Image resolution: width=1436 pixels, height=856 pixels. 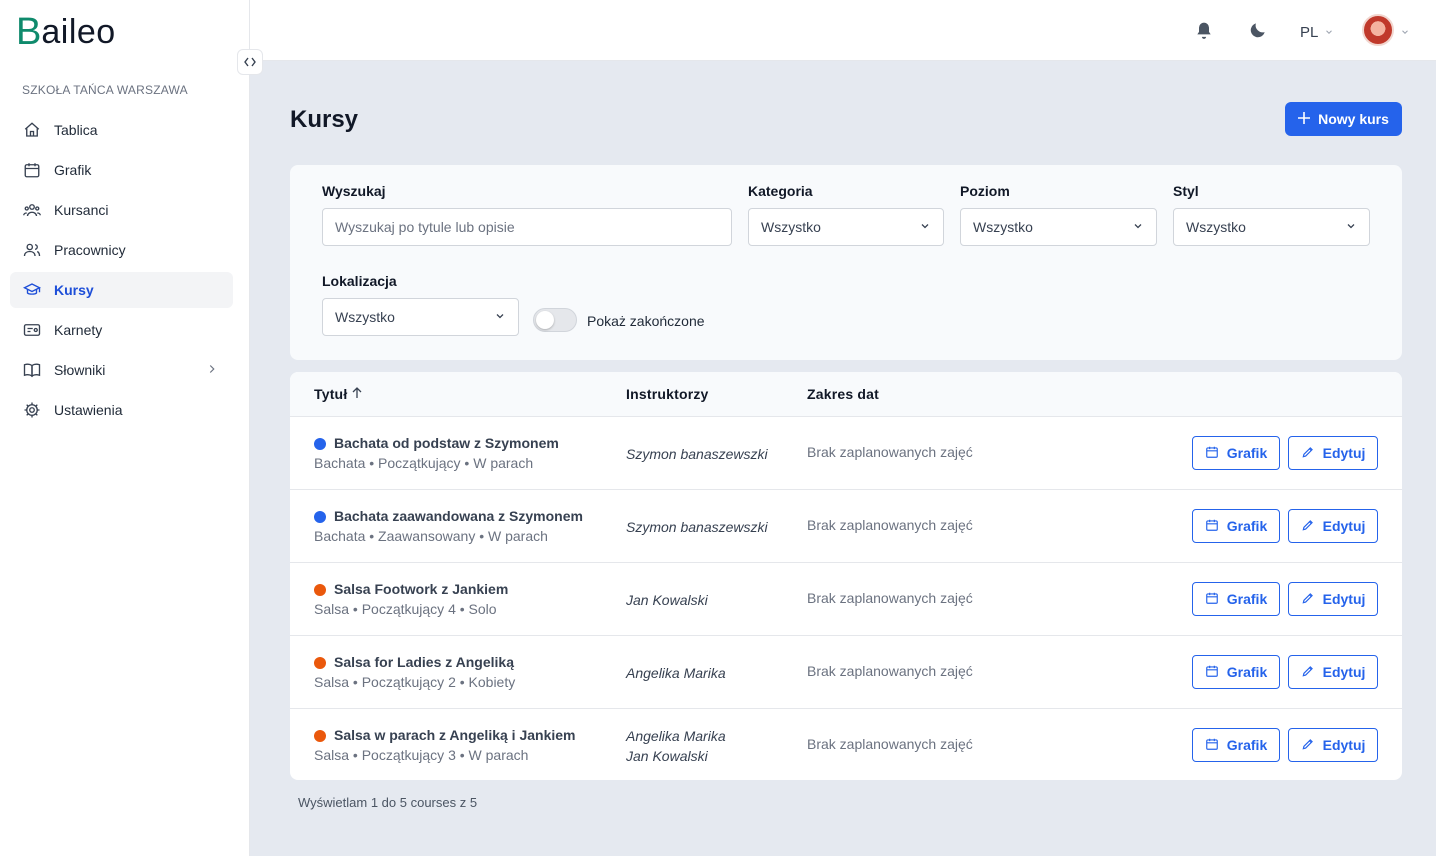 I want to click on home-icon, so click(x=32, y=130).